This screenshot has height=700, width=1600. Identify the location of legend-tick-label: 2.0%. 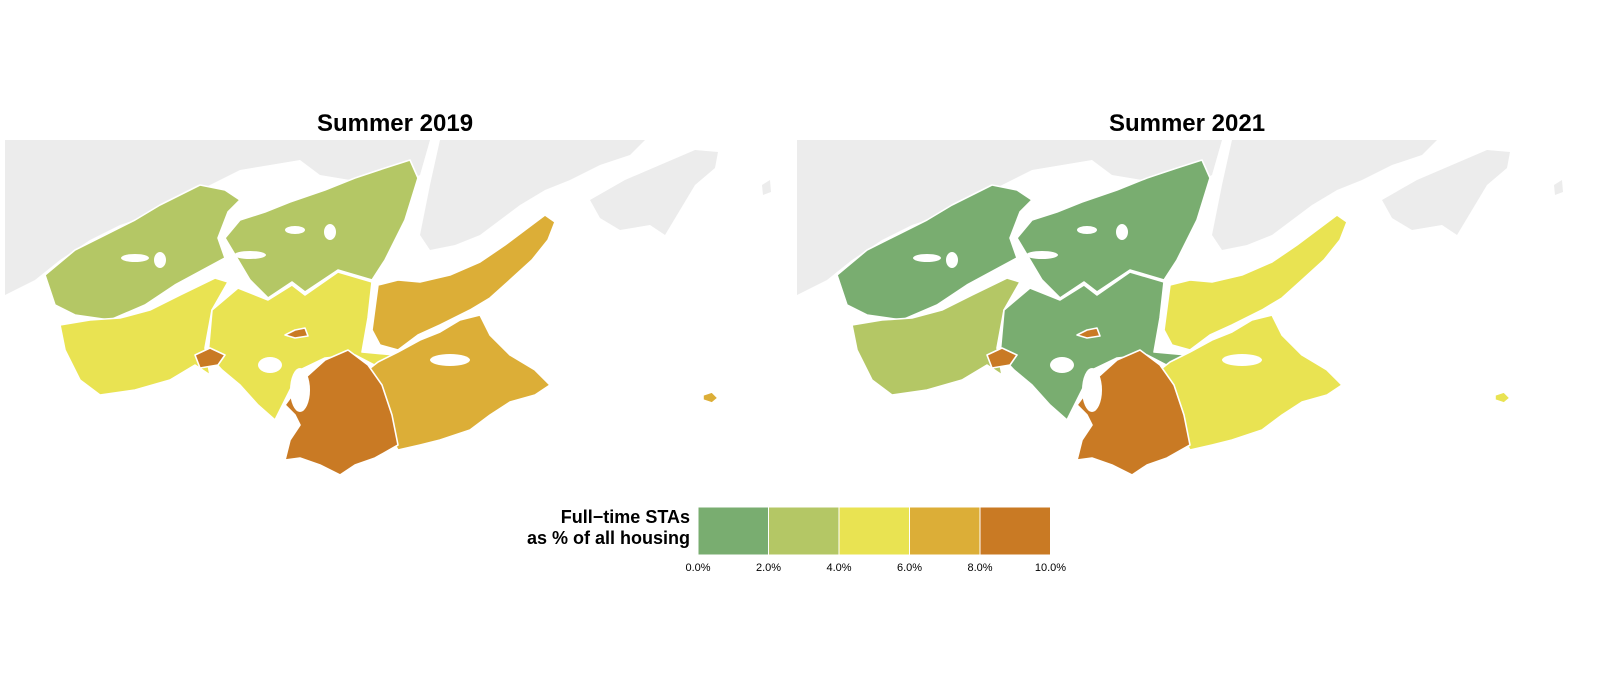
(768, 568).